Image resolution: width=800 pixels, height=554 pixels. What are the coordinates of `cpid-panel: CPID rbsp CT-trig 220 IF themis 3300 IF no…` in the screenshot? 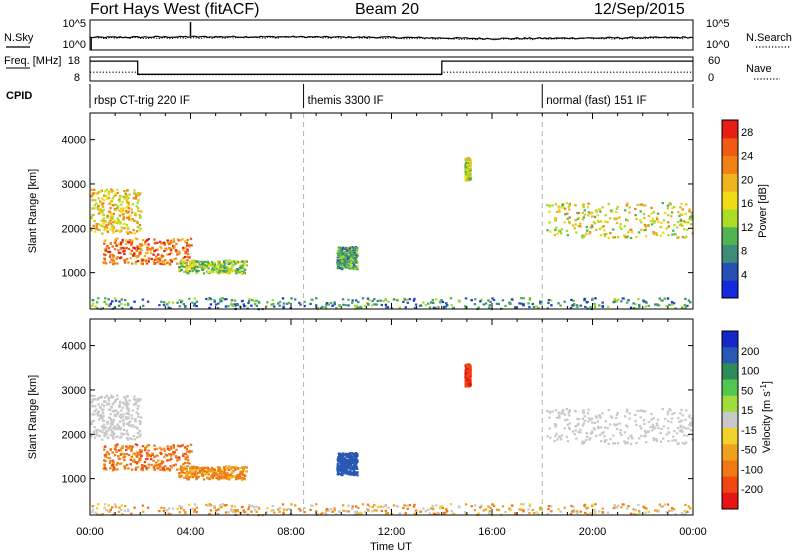 It's located at (350, 96).